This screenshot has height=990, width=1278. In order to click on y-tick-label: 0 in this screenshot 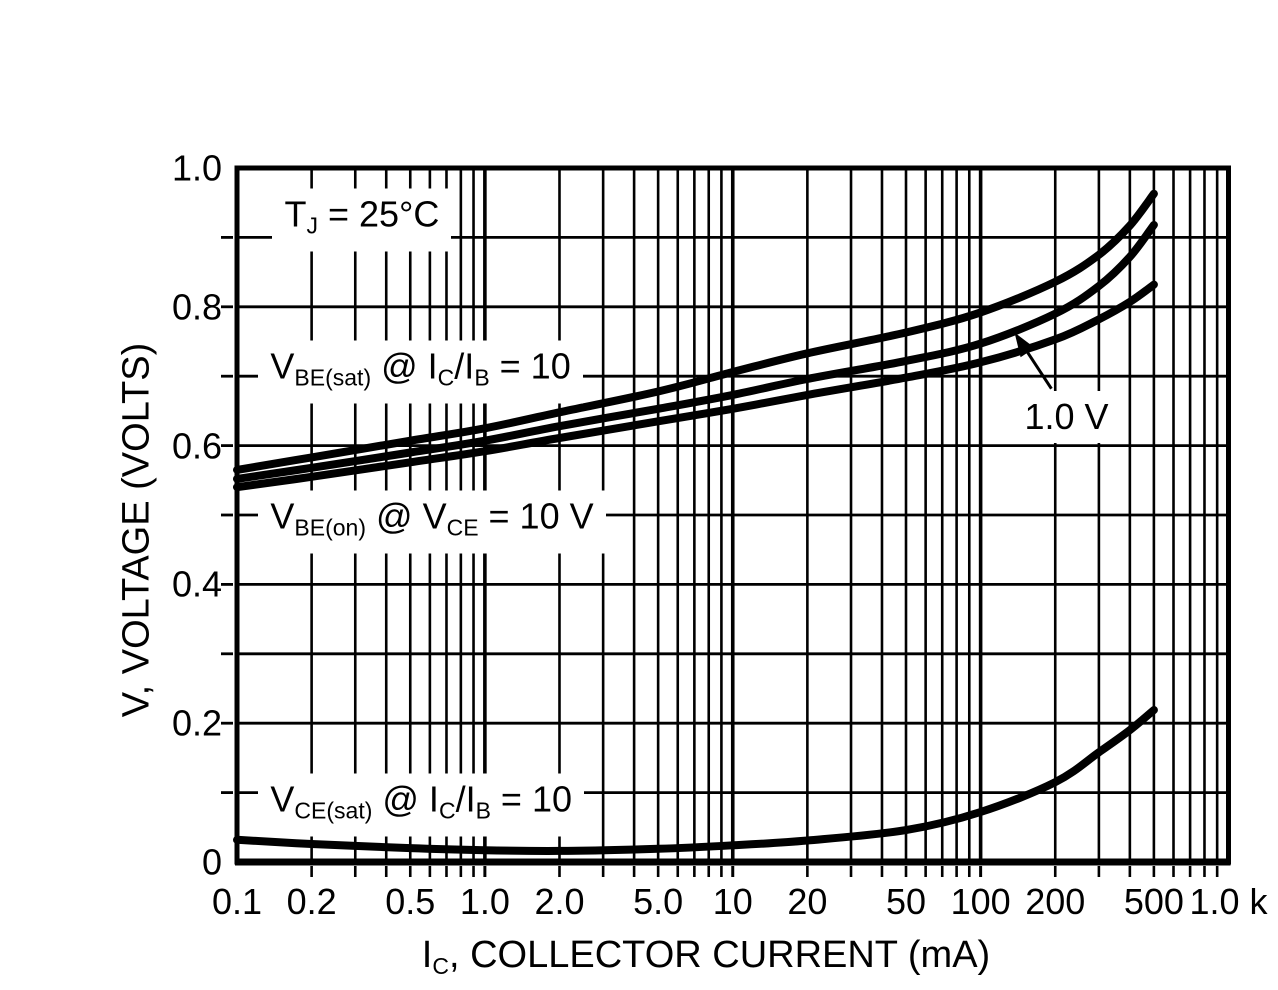, I will do `click(211, 862)`.